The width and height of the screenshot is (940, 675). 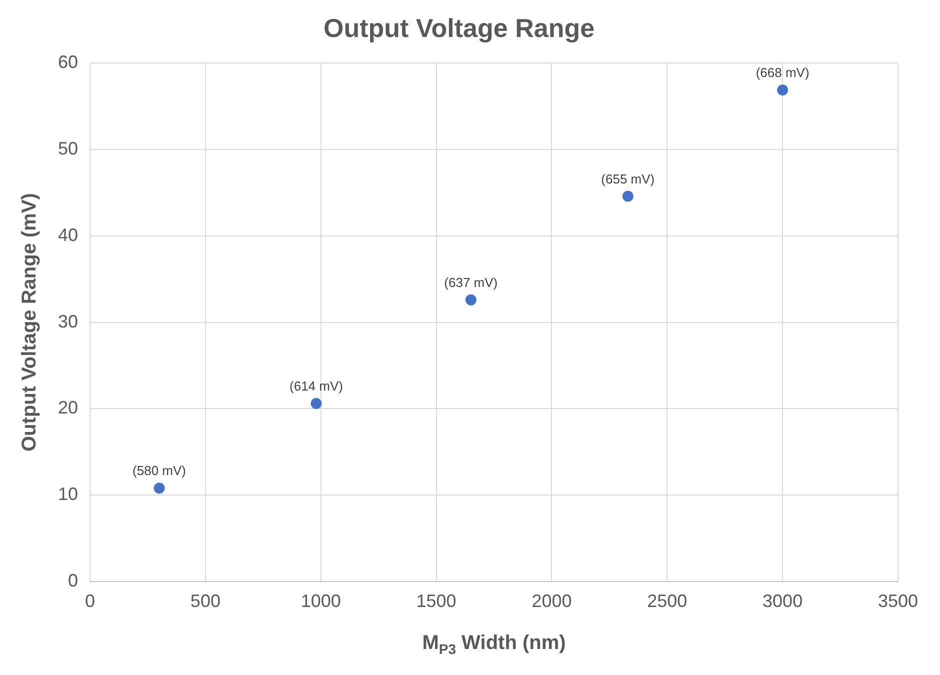 I want to click on annotation: (668 mV), so click(x=783, y=72).